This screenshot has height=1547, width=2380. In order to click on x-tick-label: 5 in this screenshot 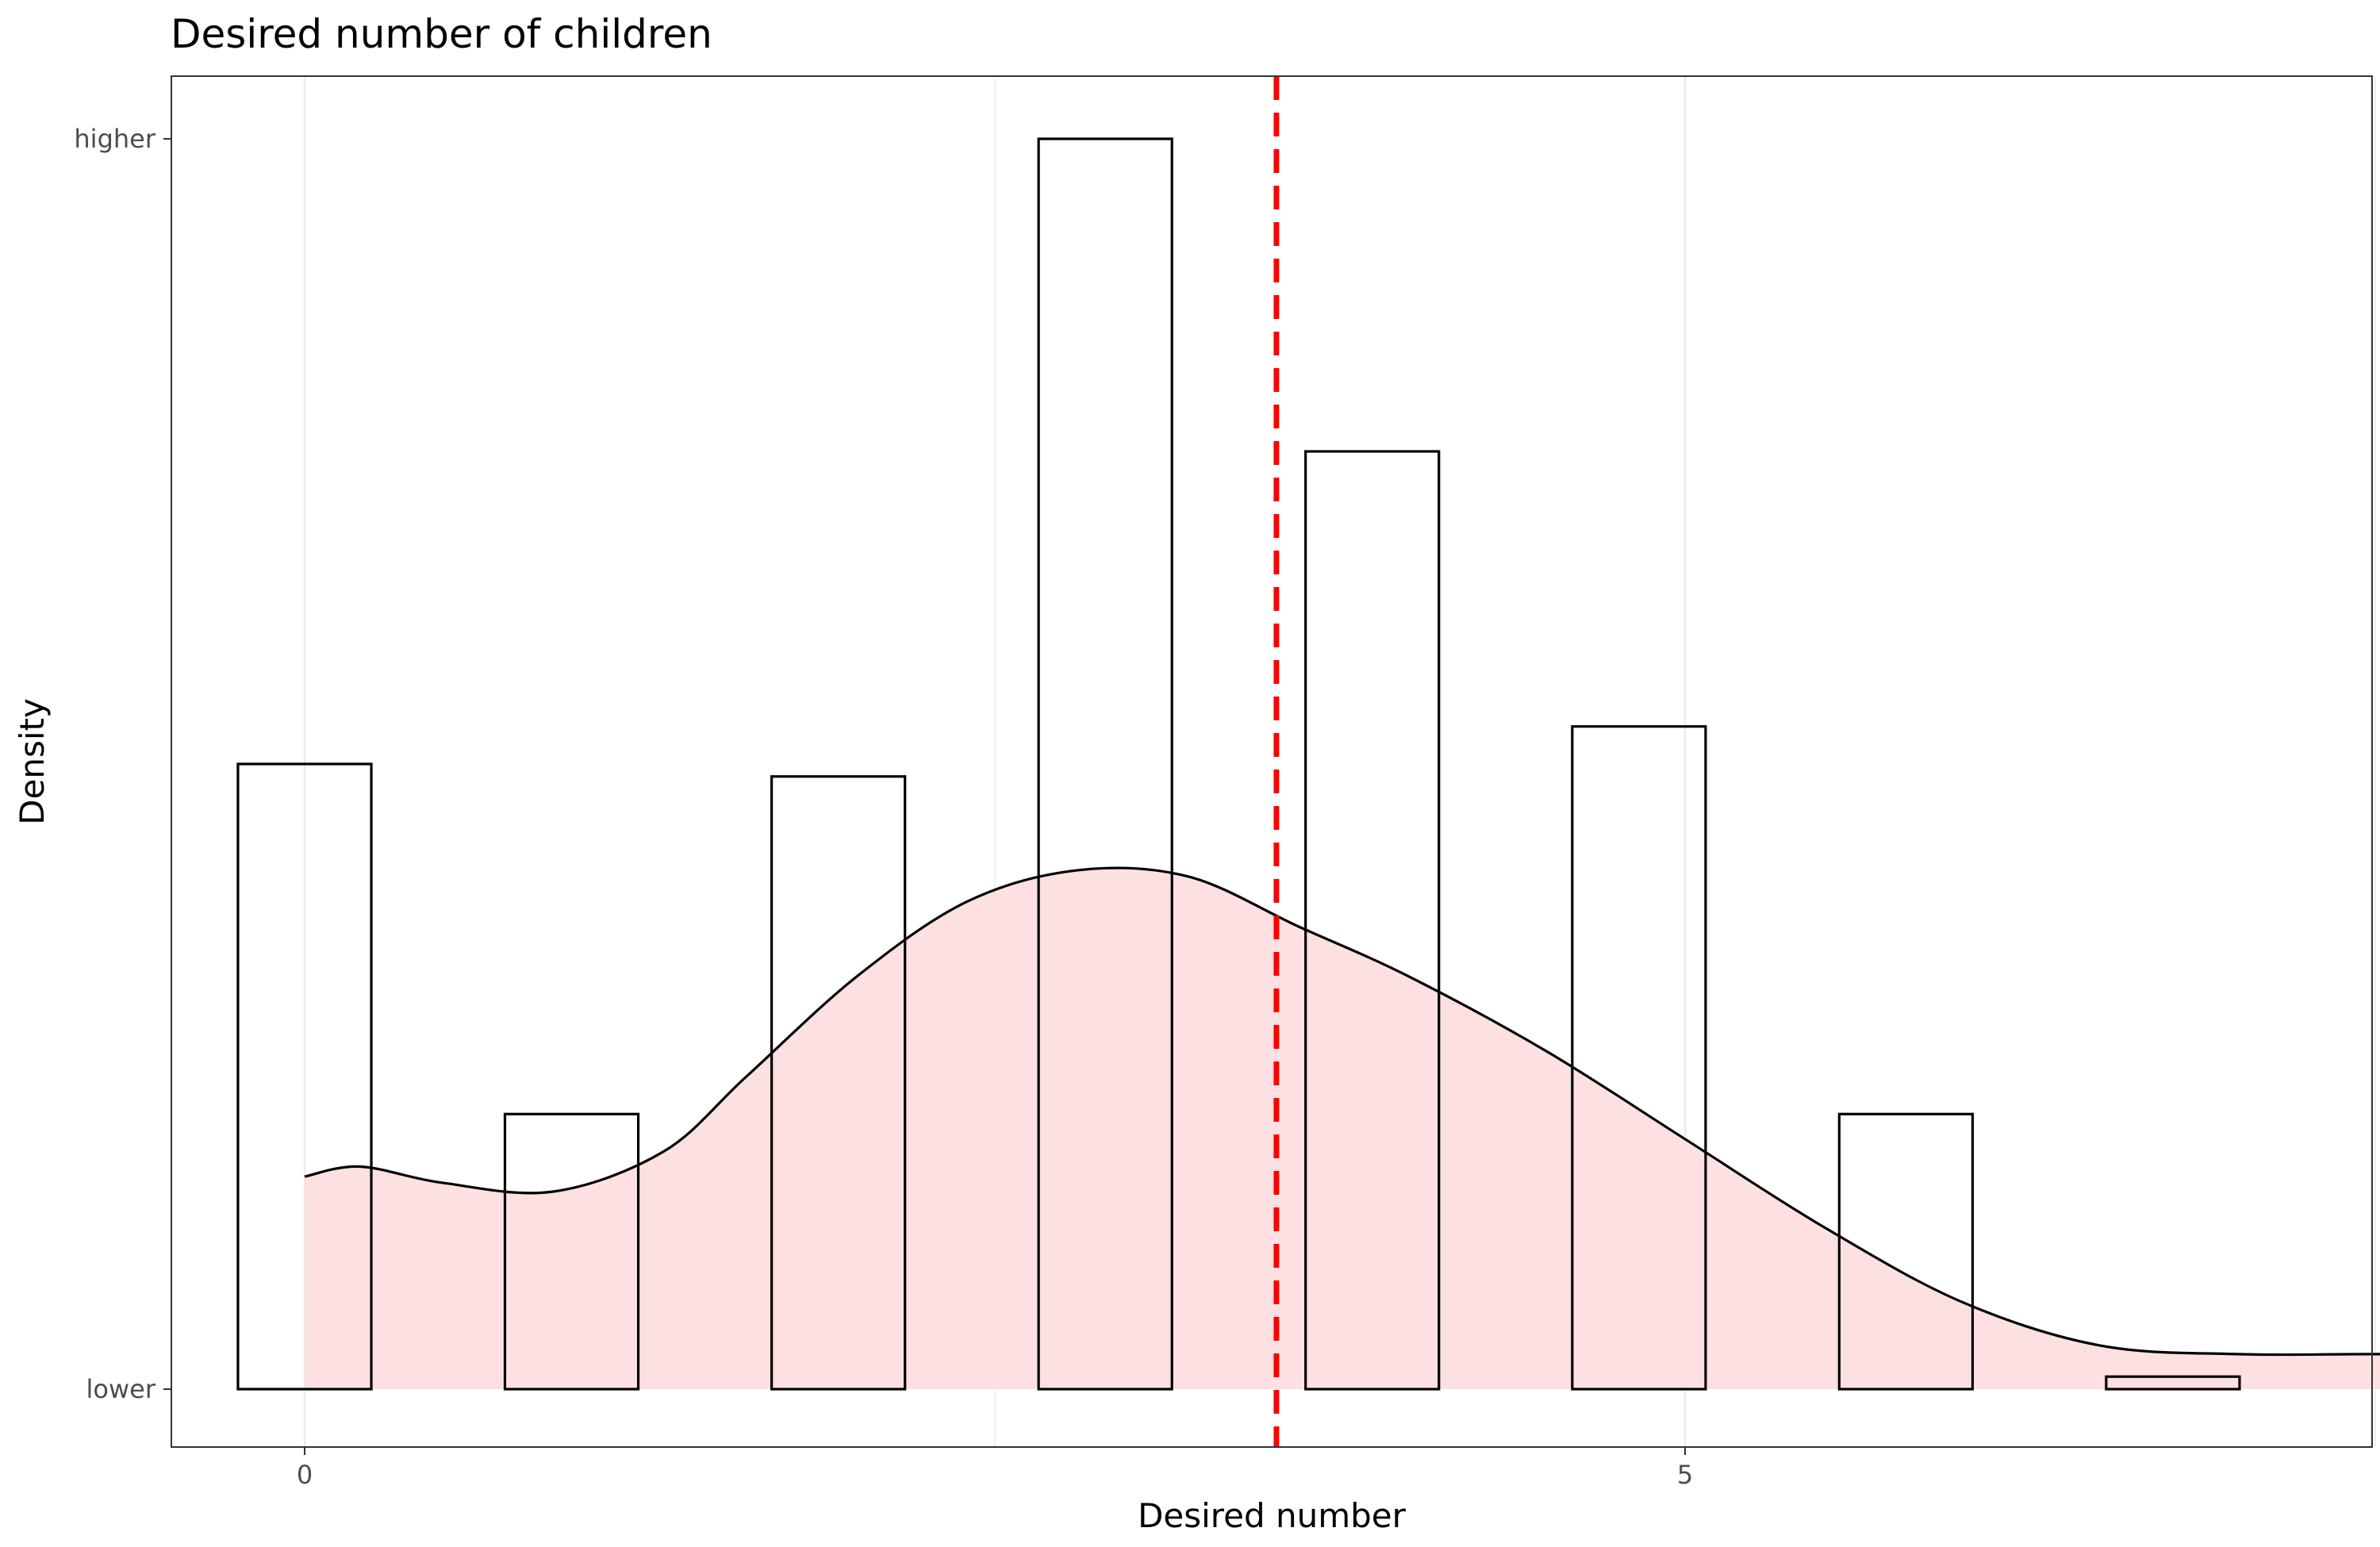, I will do `click(1685, 1475)`.